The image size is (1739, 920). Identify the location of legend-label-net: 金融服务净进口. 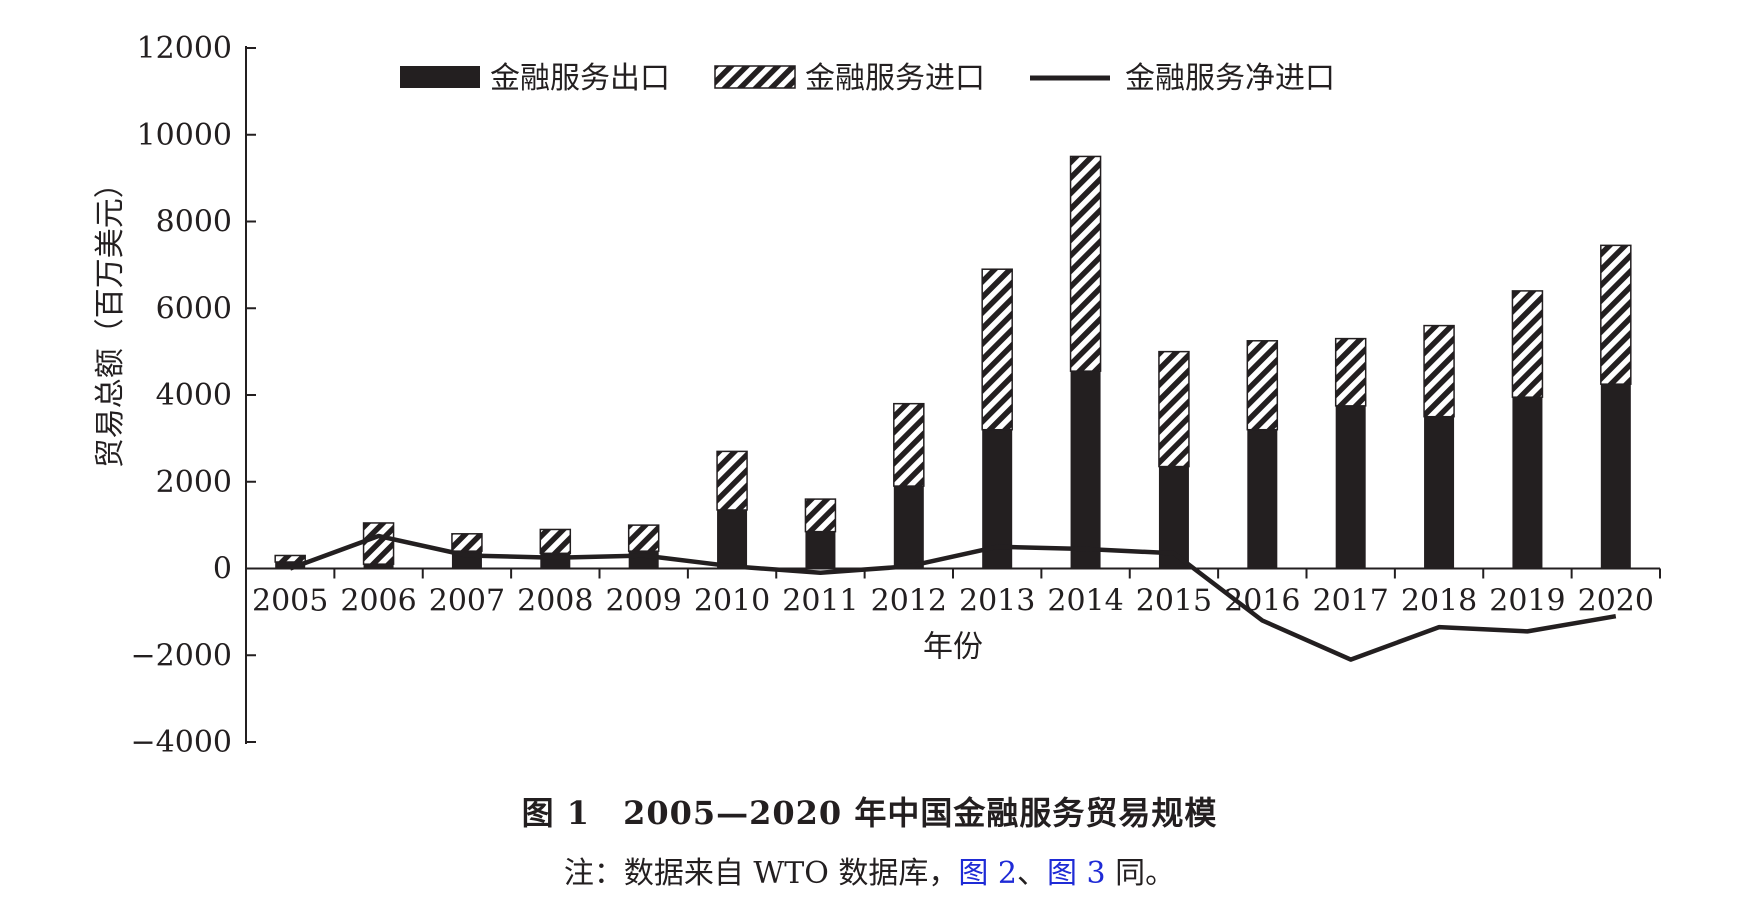
(1230, 78).